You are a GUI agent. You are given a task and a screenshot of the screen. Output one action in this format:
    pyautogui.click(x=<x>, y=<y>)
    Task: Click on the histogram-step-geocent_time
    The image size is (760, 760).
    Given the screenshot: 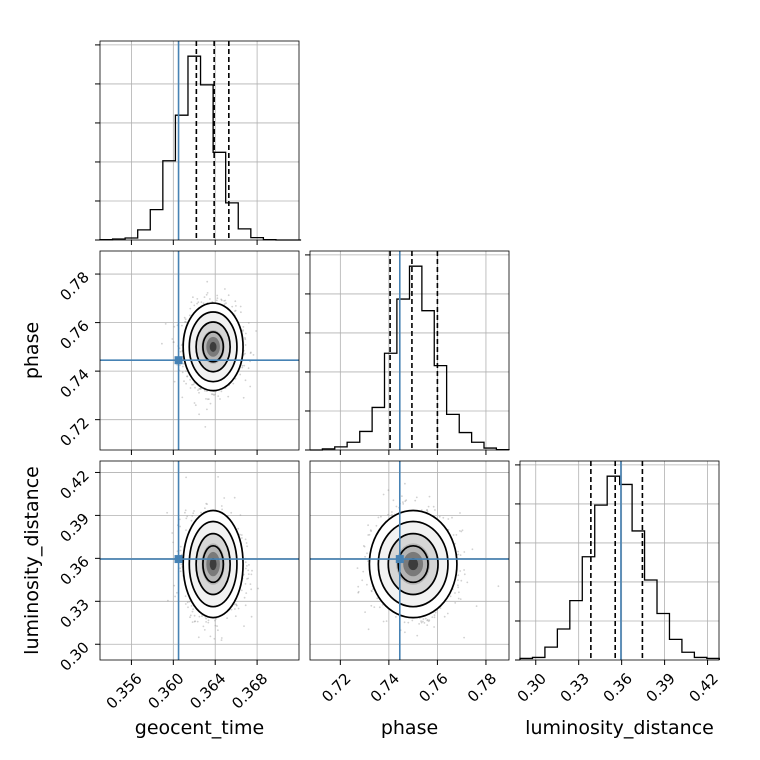 What is the action you would take?
    pyautogui.click(x=200, y=148)
    